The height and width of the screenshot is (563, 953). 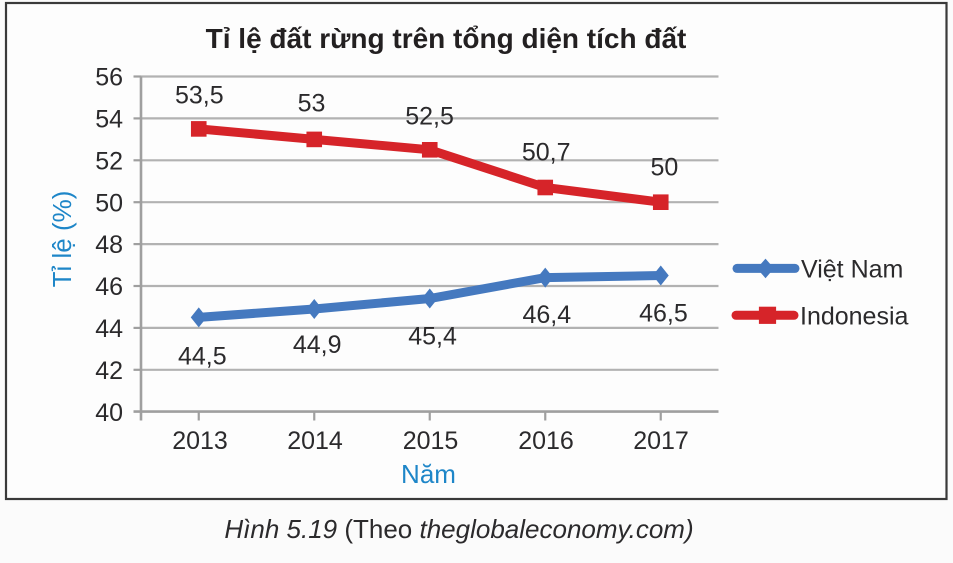 I want to click on svg-text: 56, so click(x=109, y=78).